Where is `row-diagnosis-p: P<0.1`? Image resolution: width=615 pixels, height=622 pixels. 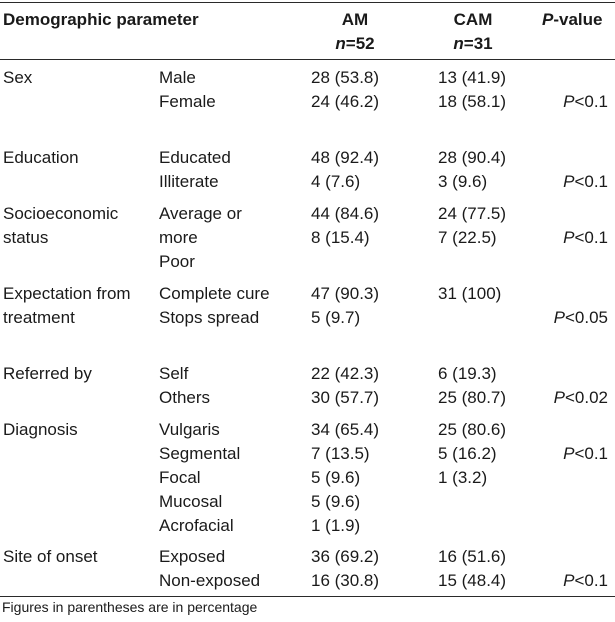 row-diagnosis-p: P<0.1 is located at coordinates (585, 453).